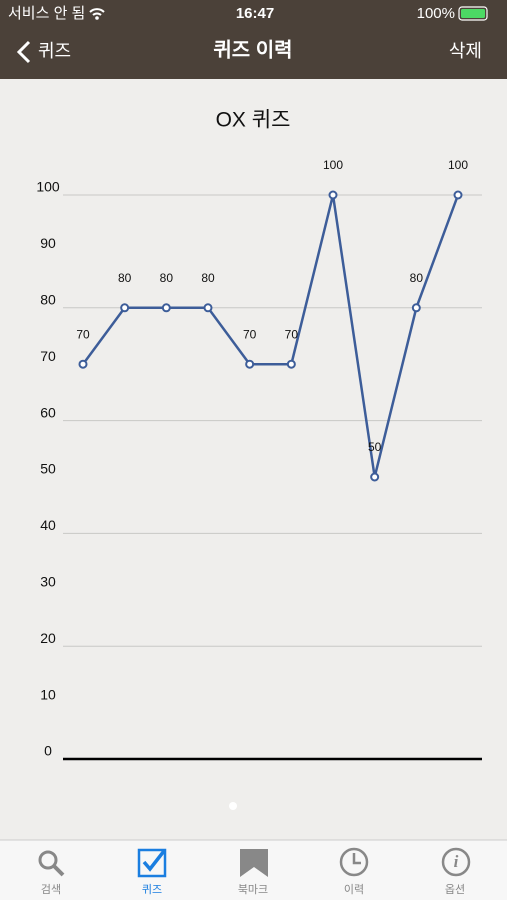 This screenshot has width=507, height=905. What do you see at coordinates (48, 243) in the screenshot?
I see `y-tick-label: 90` at bounding box center [48, 243].